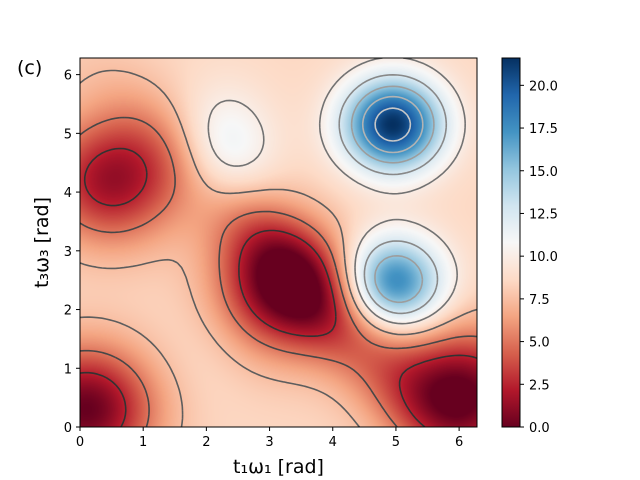 The image size is (640, 480). I want to click on colorbar-tick-label: 5.0, so click(539, 343).